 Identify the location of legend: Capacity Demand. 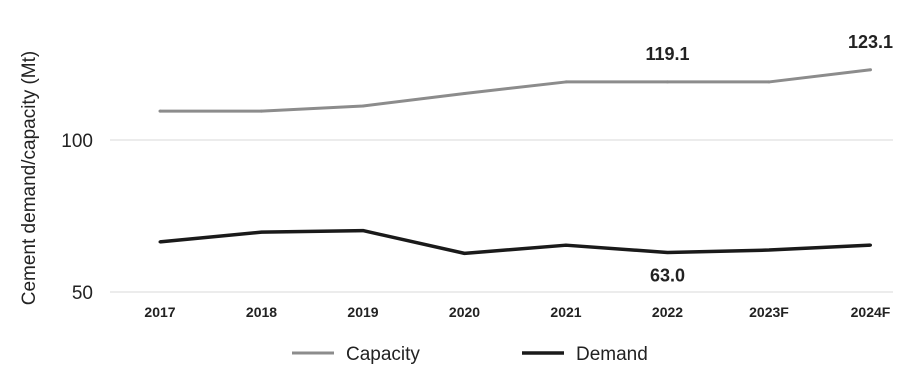
(470, 354).